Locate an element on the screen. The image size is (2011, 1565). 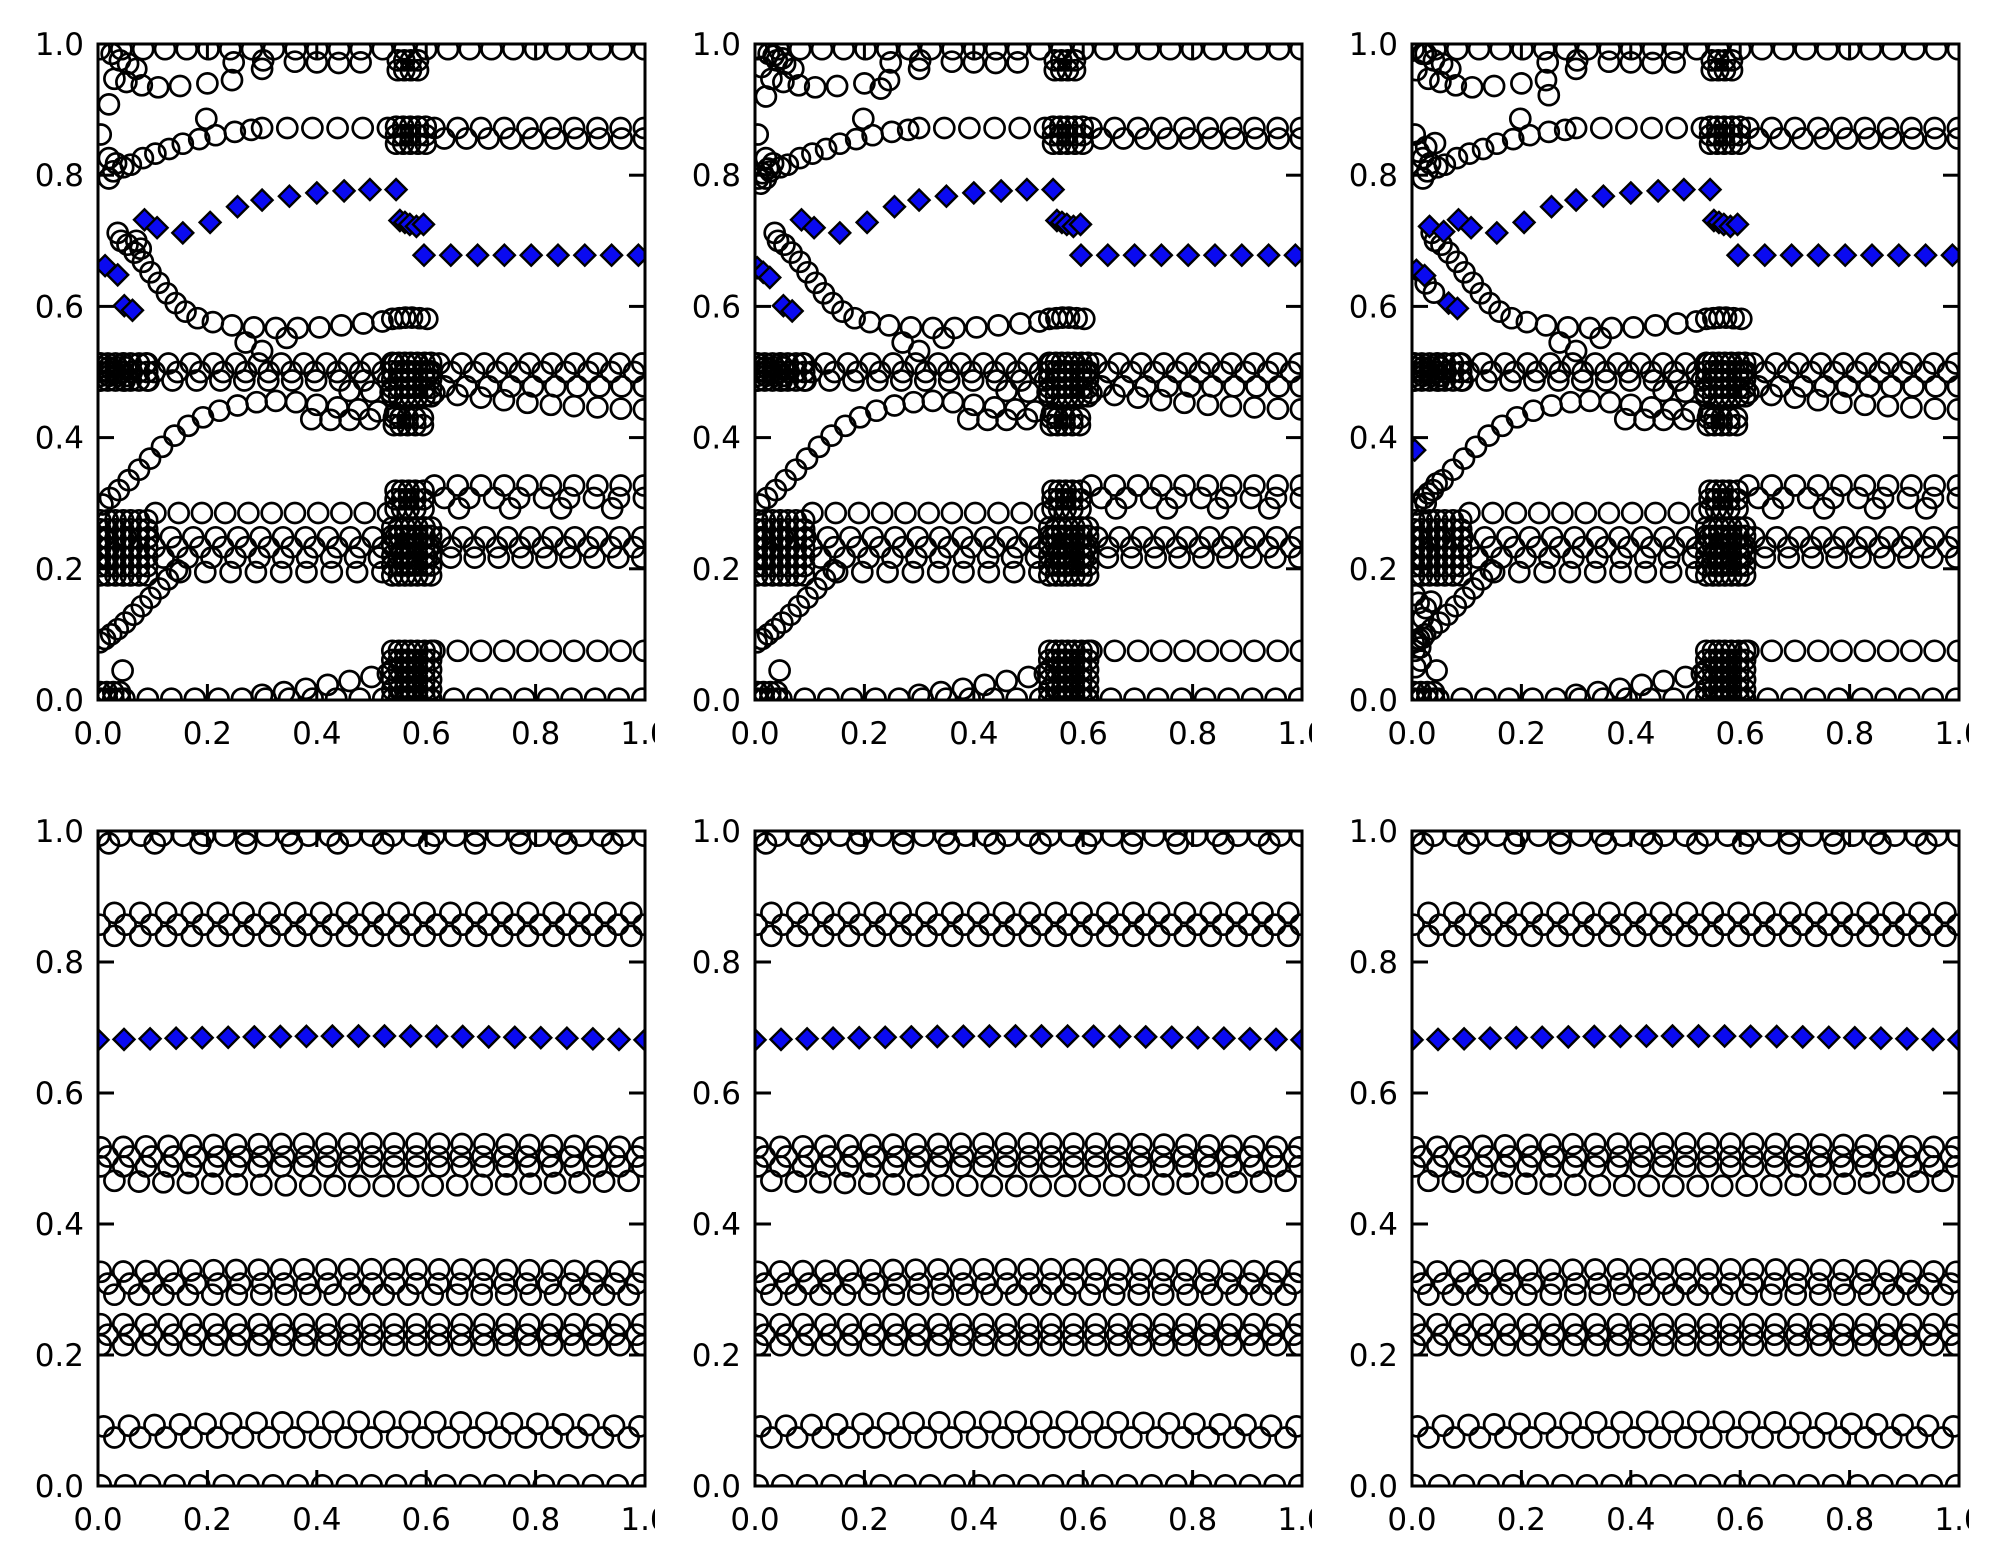
subplot-top-middle: 0.00.0 0.2 0.2 0.4 0.4 0.6 0.6 0.8 0.8 1.0 1.0 is located at coordinates (1002, 391).